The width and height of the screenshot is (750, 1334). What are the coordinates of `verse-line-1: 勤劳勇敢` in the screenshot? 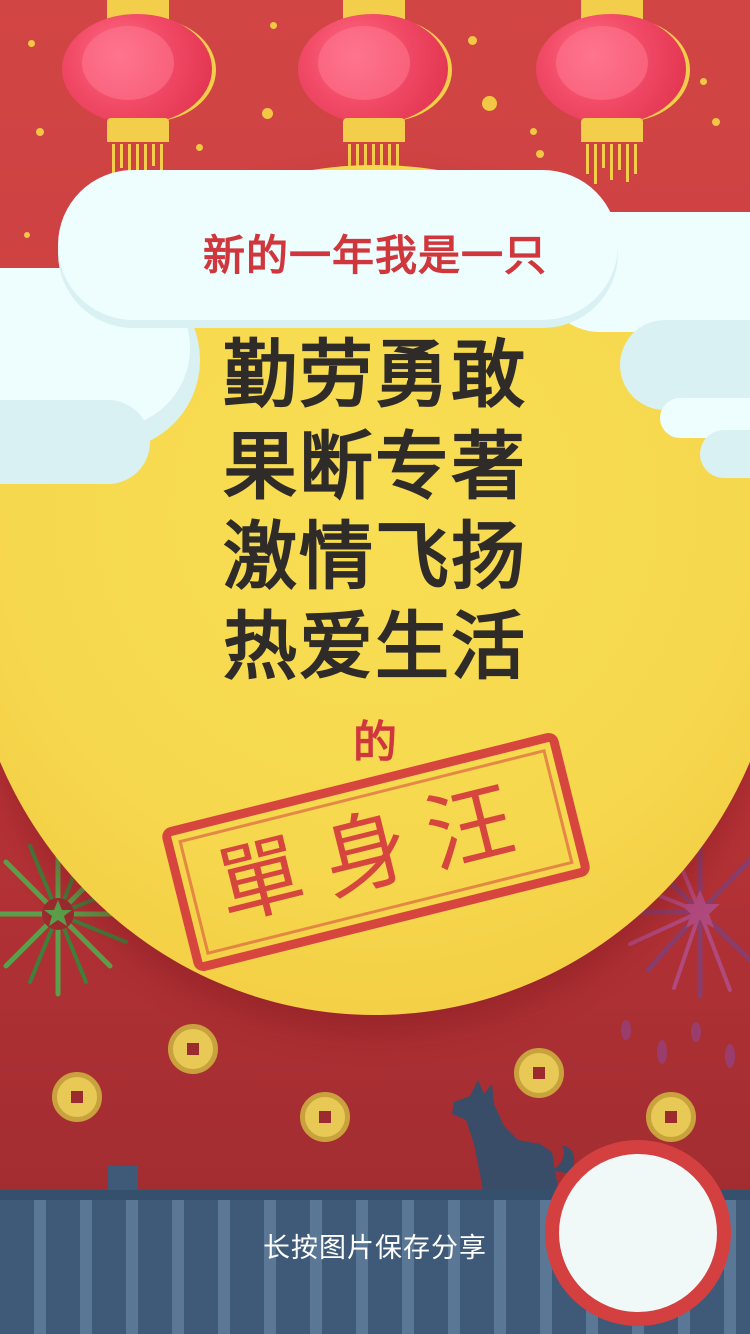 It's located at (375, 375).